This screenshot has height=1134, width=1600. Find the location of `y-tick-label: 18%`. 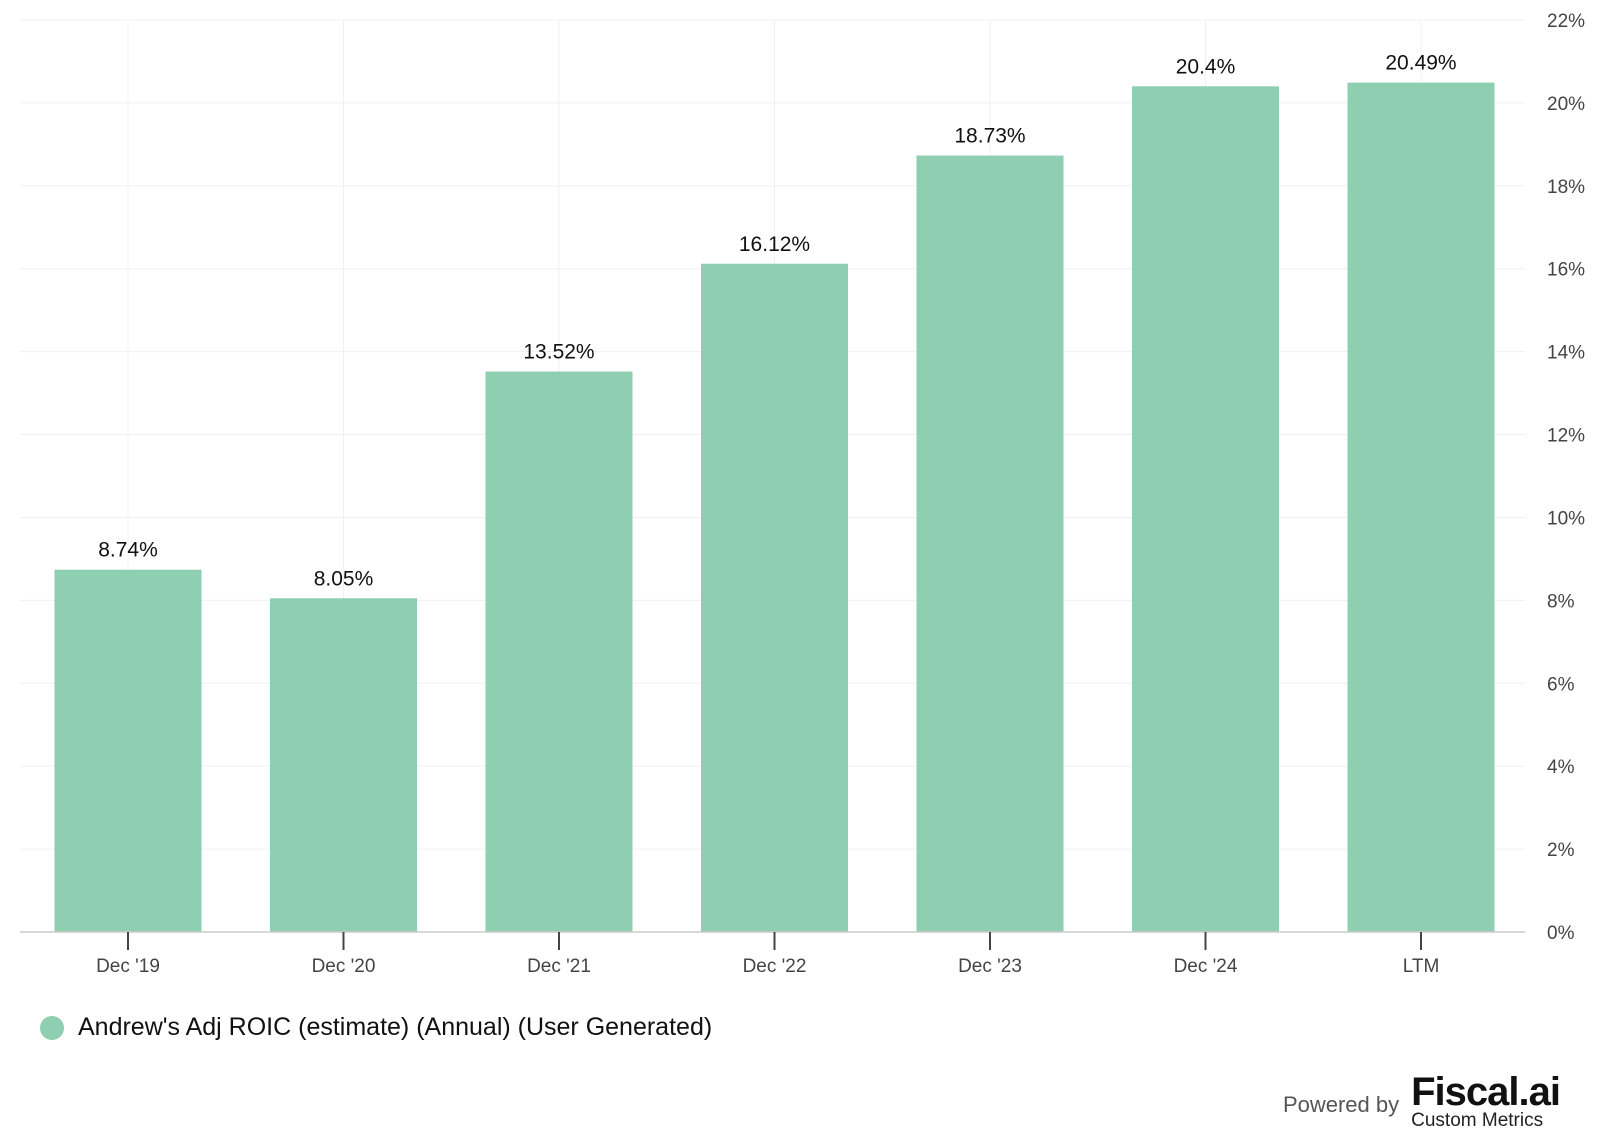

y-tick-label: 18% is located at coordinates (1566, 187).